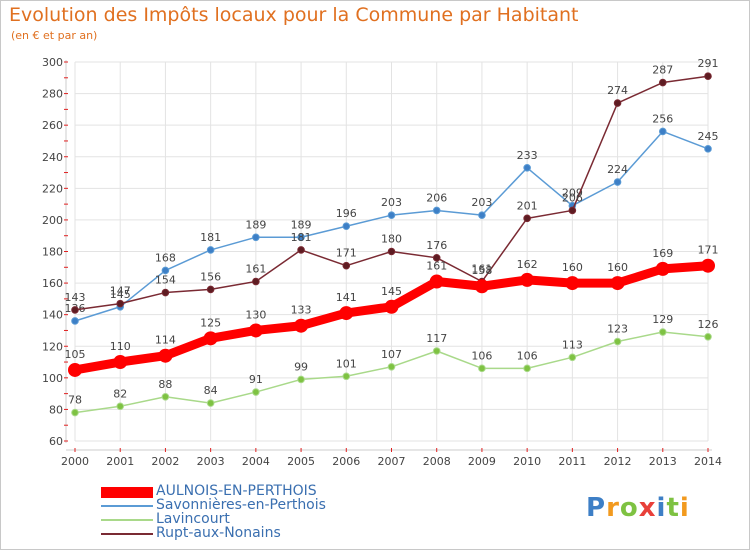  What do you see at coordinates (527, 264) in the screenshot?
I see `data-label: 162` at bounding box center [527, 264].